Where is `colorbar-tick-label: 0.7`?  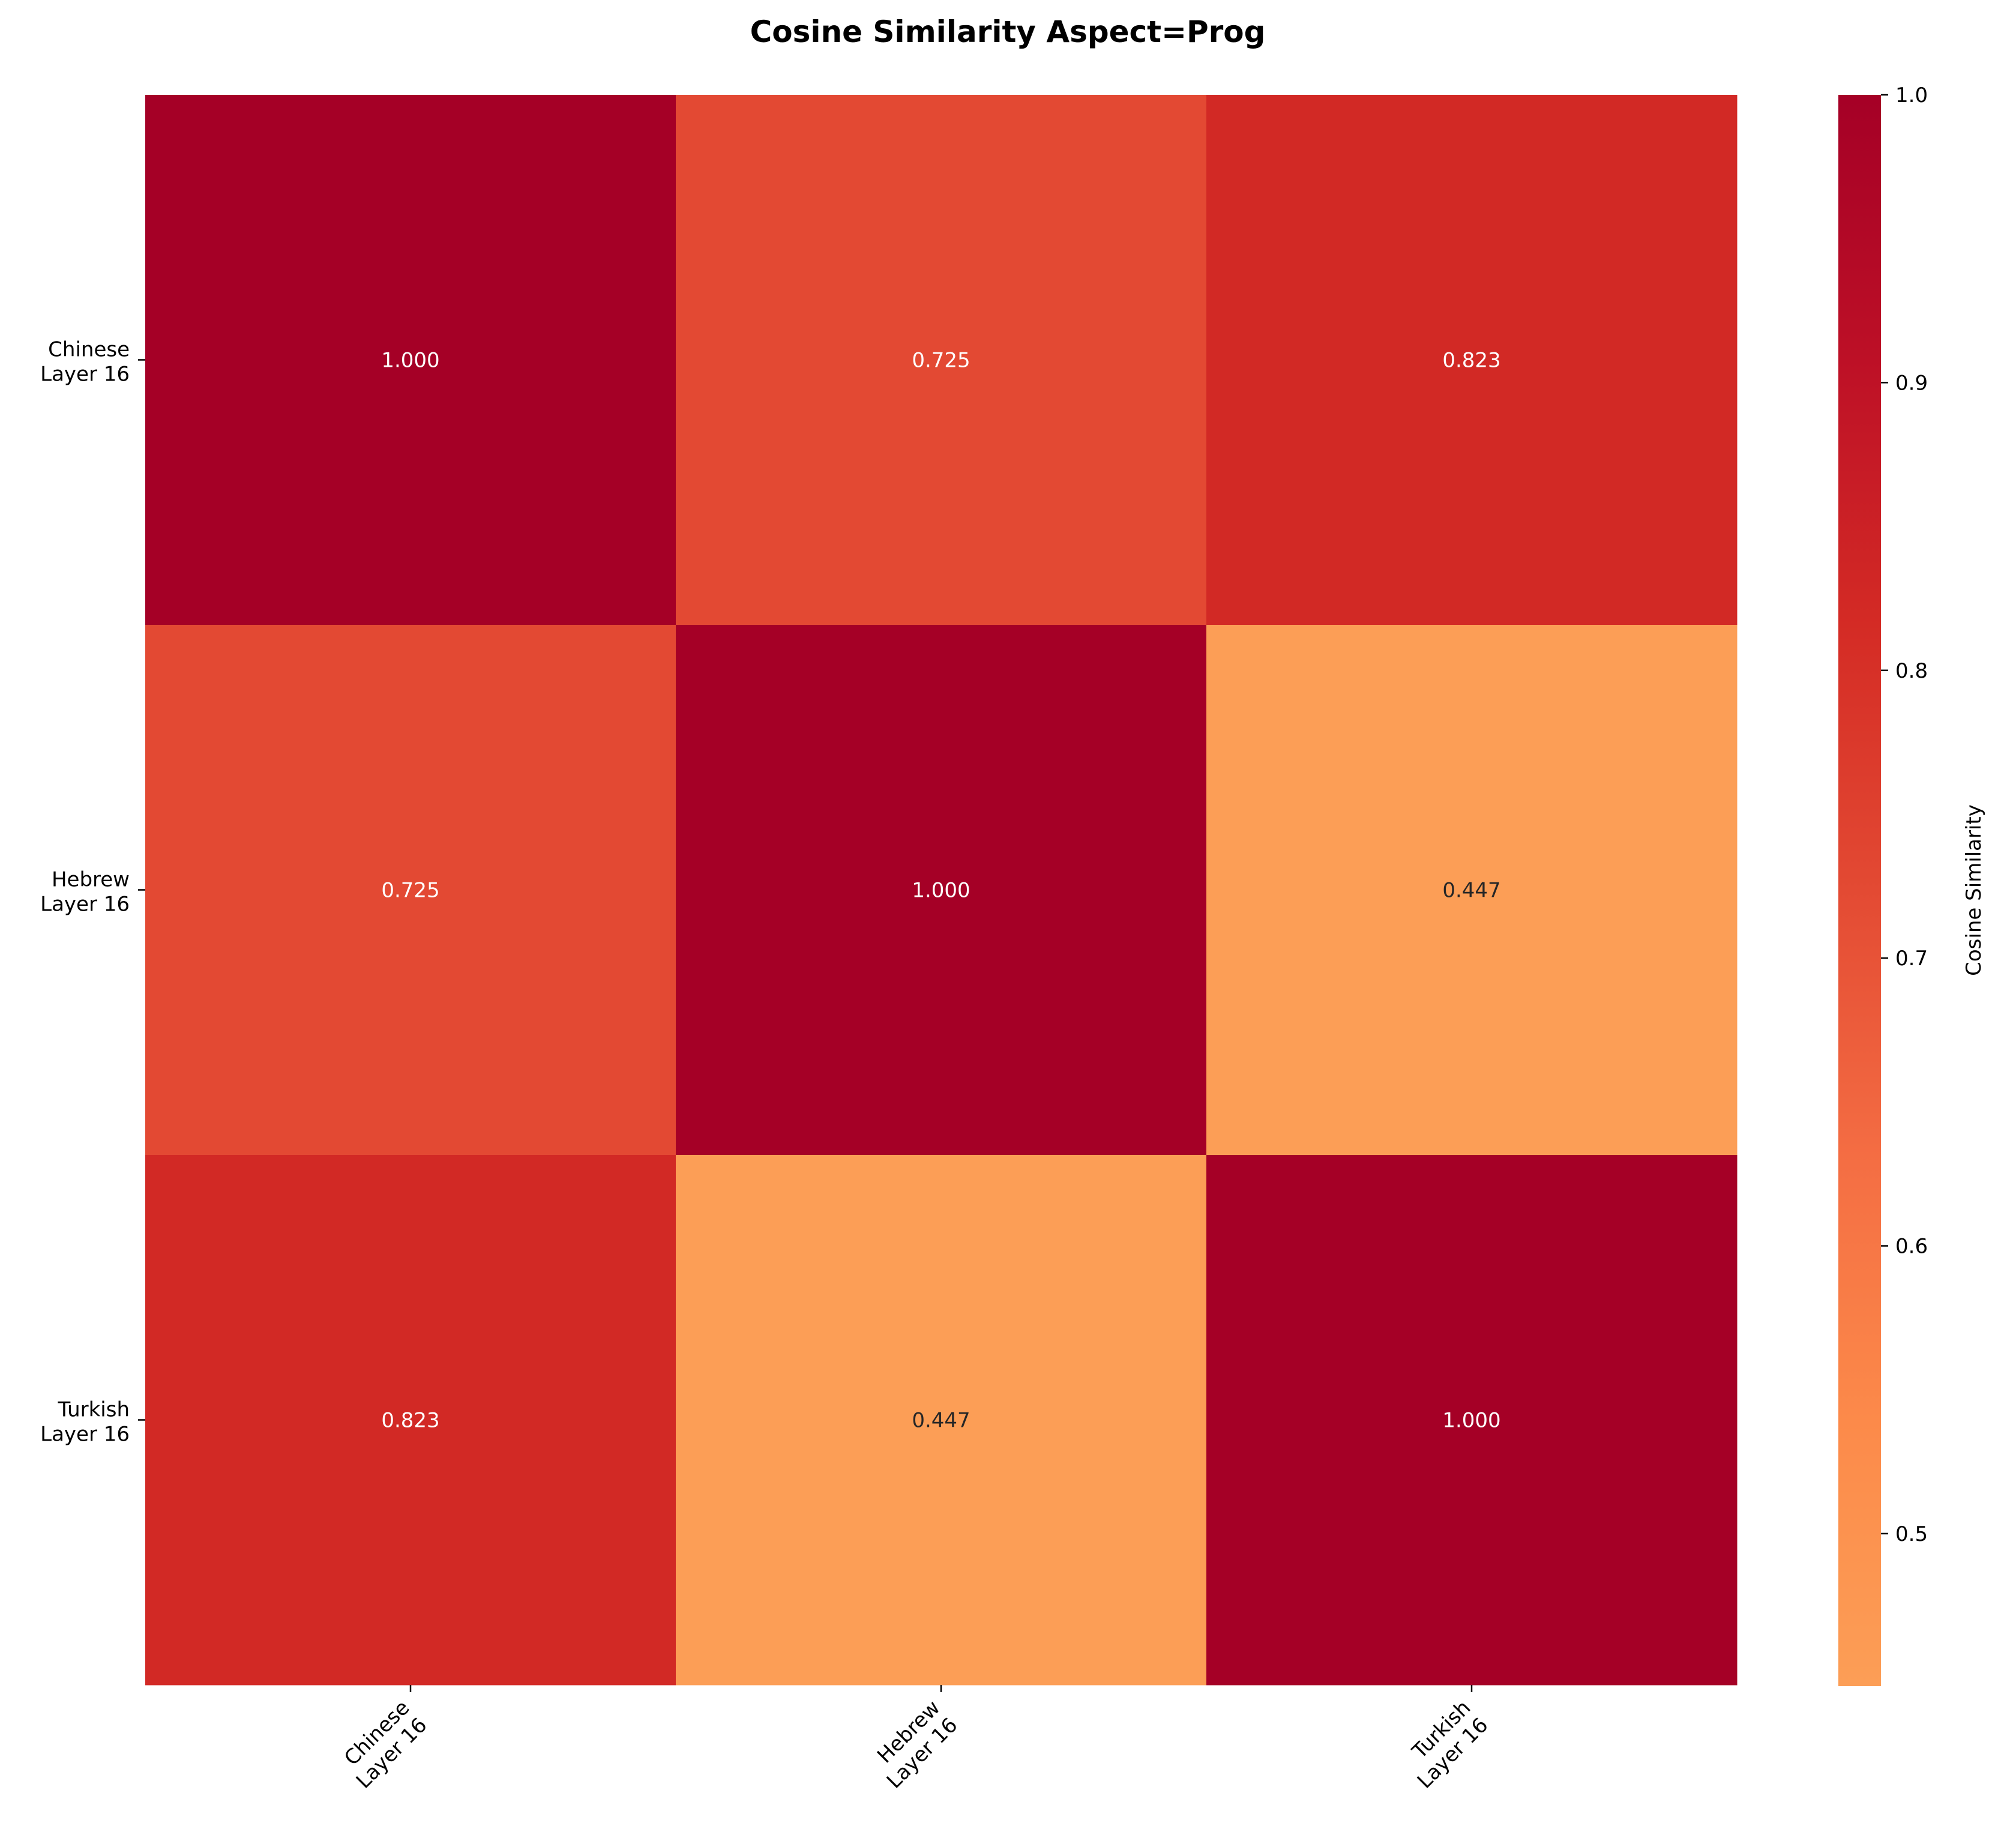
colorbar-tick-label: 0.7 is located at coordinates (1911, 959).